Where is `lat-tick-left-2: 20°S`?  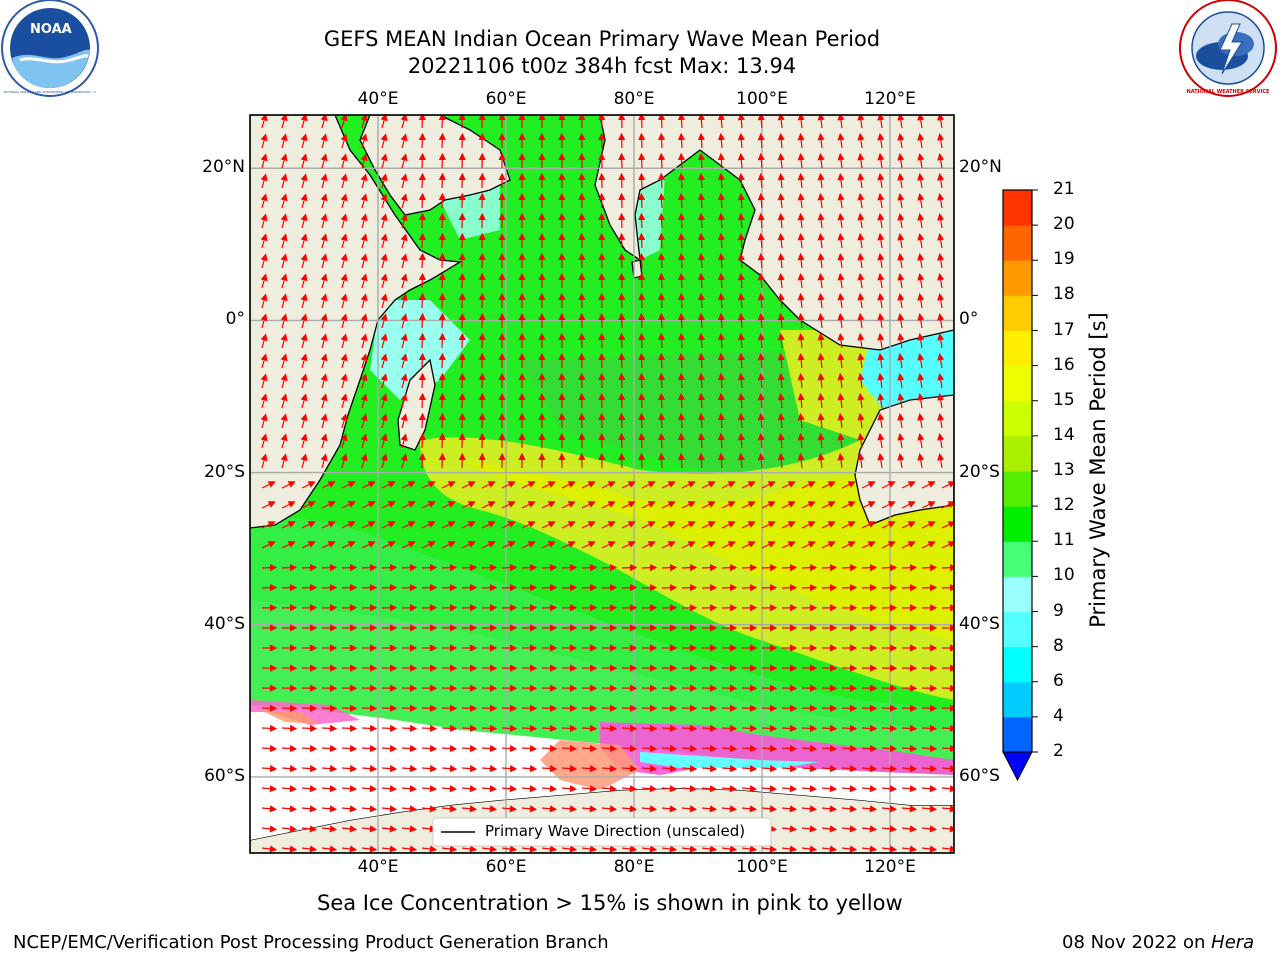 lat-tick-left-2: 20°S is located at coordinates (224, 471).